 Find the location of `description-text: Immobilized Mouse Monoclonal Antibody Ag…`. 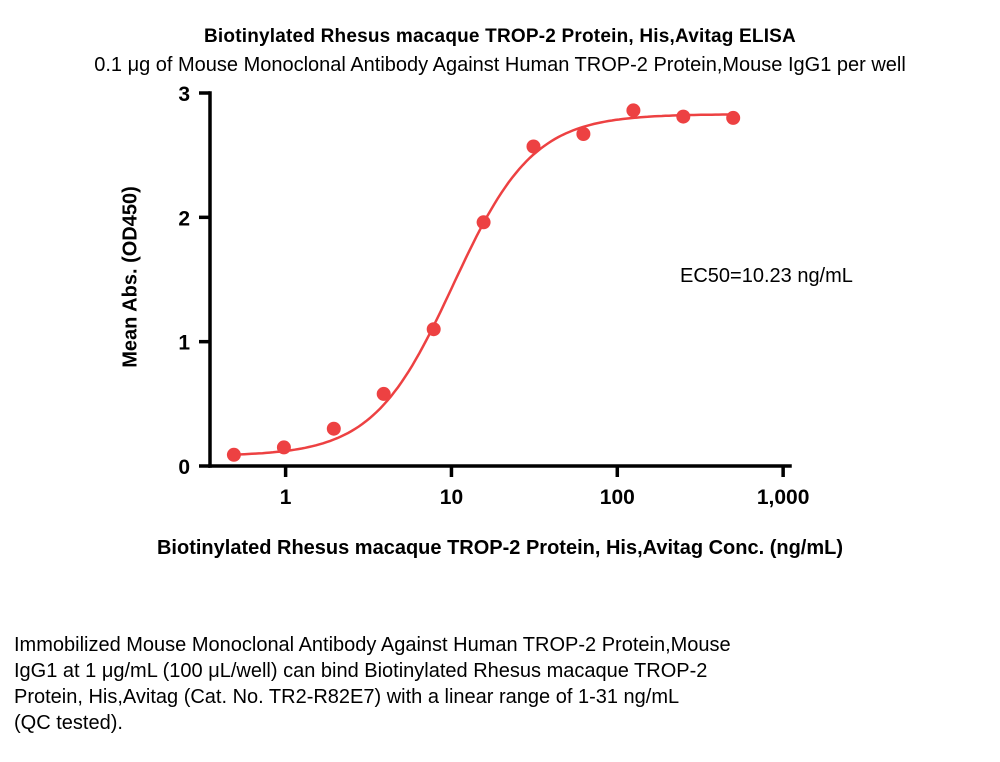

description-text: Immobilized Mouse Monoclonal Antibody Ag… is located at coordinates (372, 684).